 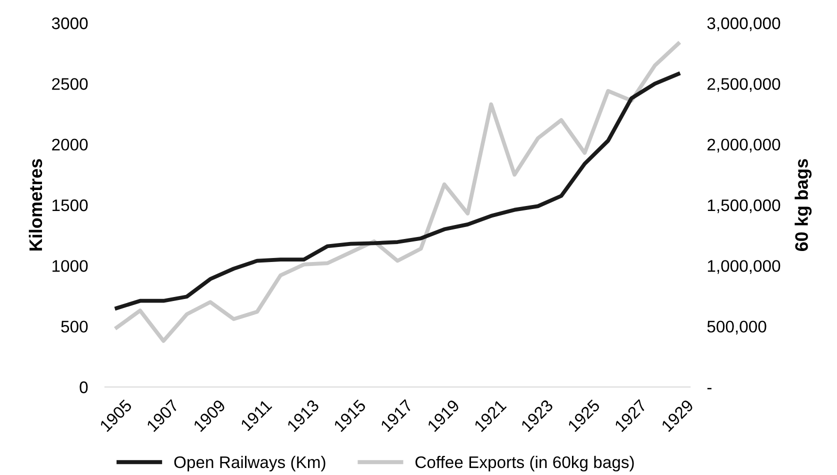 What do you see at coordinates (736, 327) in the screenshot?
I see `y2-tick-label: 500,000` at bounding box center [736, 327].